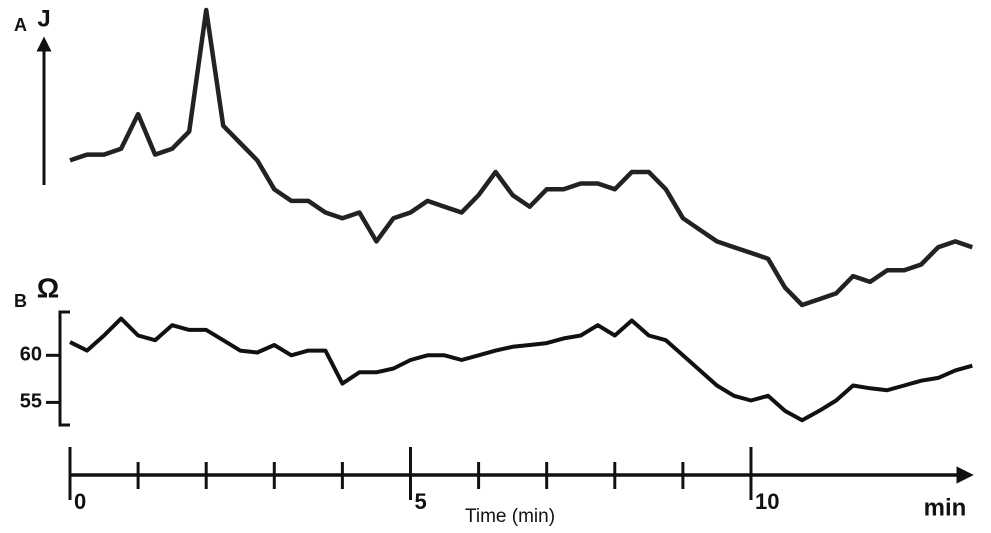 The width and height of the screenshot is (991, 533). Describe the element at coordinates (48, 287) in the screenshot. I see `y-label: Ω` at that location.